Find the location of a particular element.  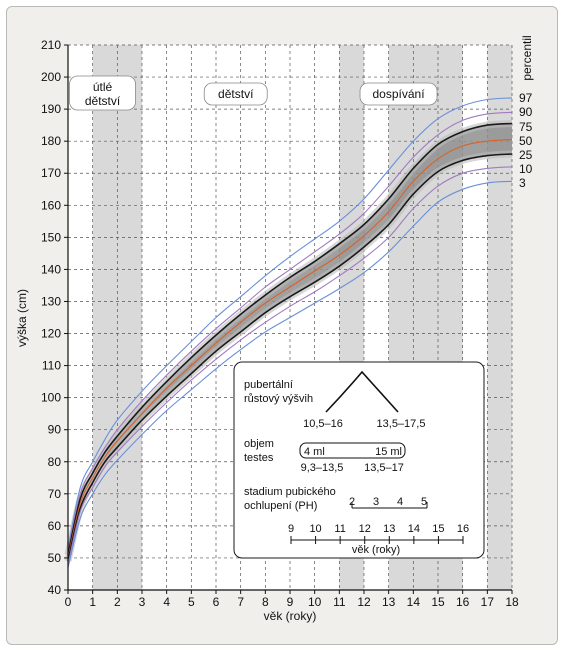

period-label-1: dětství is located at coordinates (236, 94).